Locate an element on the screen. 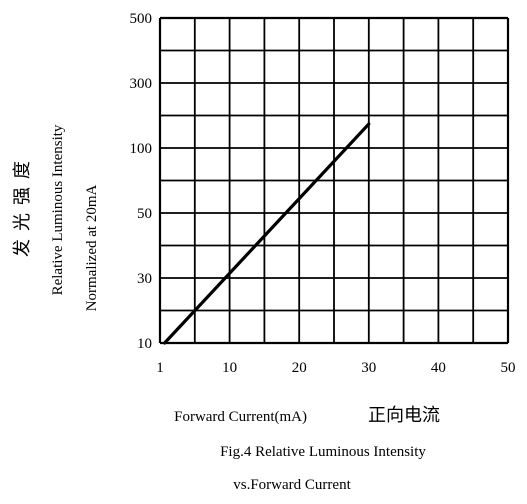  y-axis-label: Relative Luminous Intensity is located at coordinates (58, 209).